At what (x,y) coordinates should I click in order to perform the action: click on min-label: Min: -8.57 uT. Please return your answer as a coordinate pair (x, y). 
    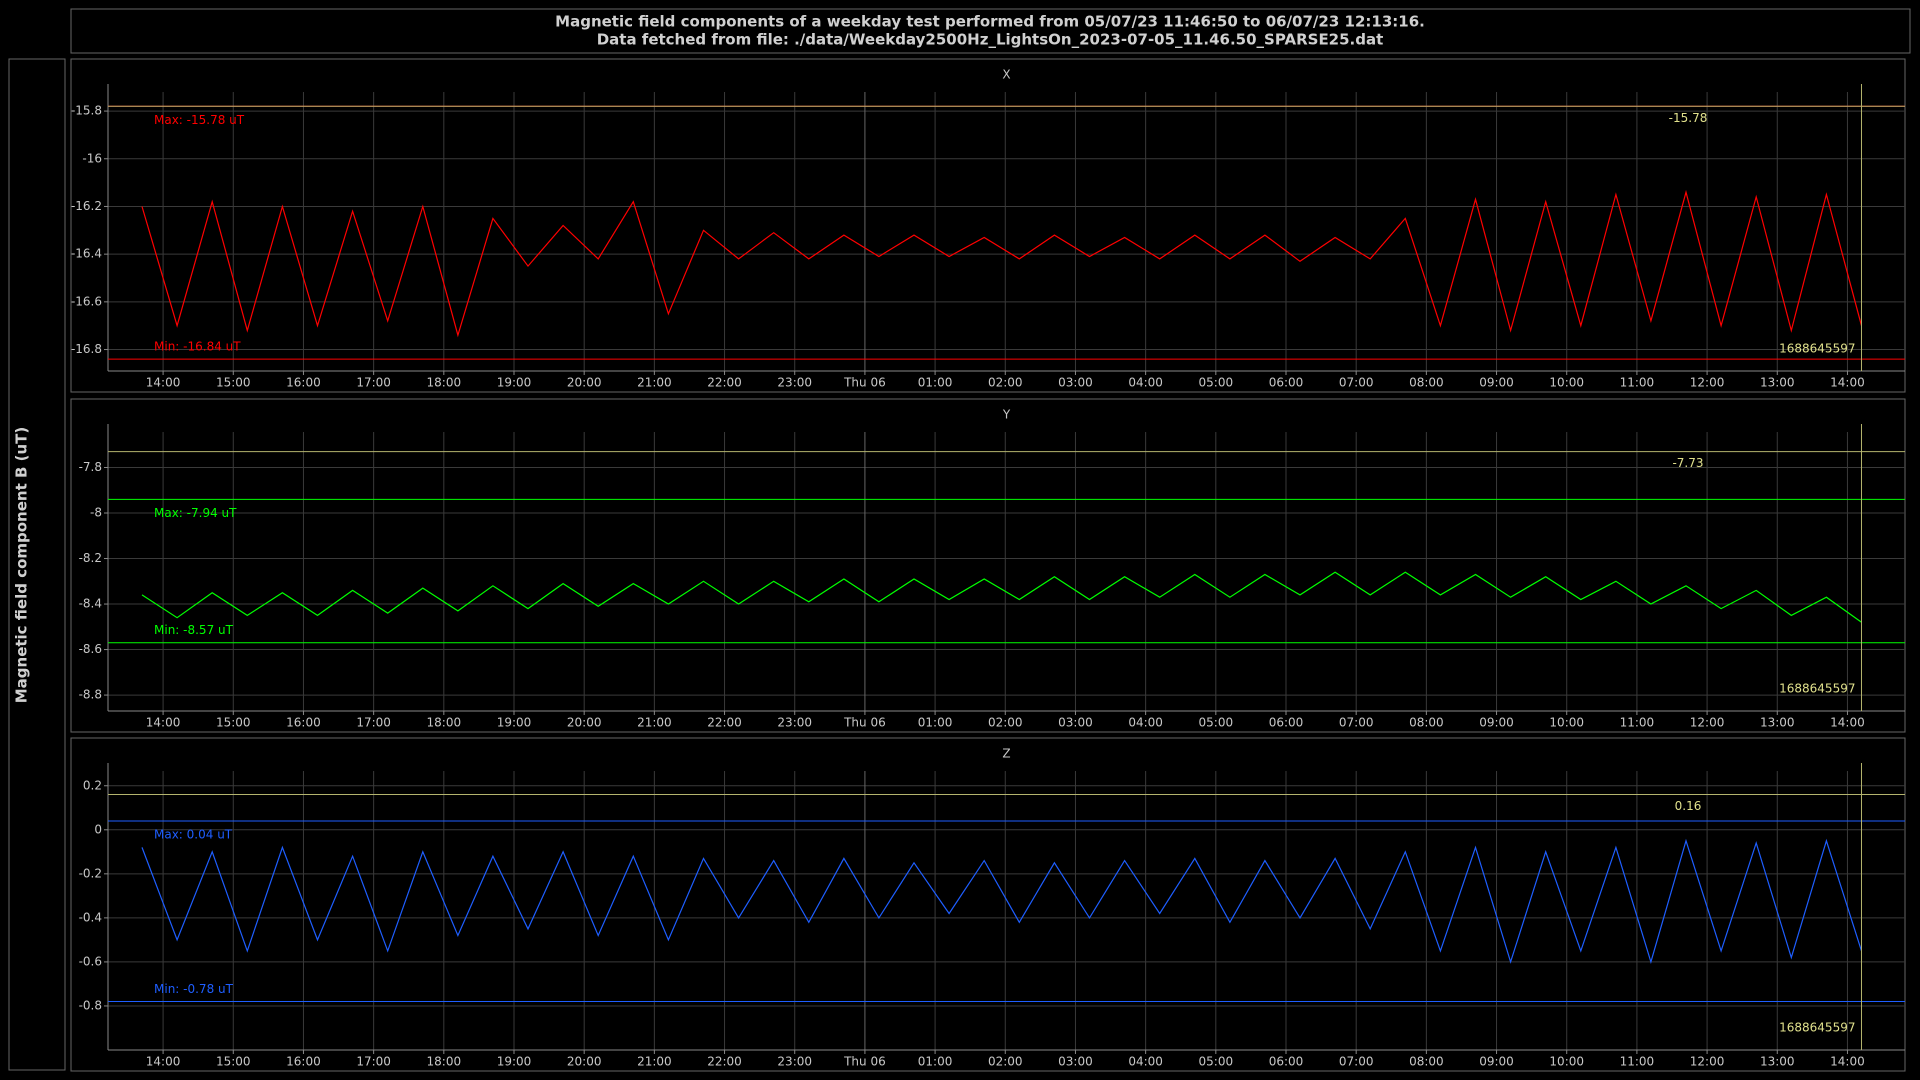
    Looking at the image, I should click on (194, 630).